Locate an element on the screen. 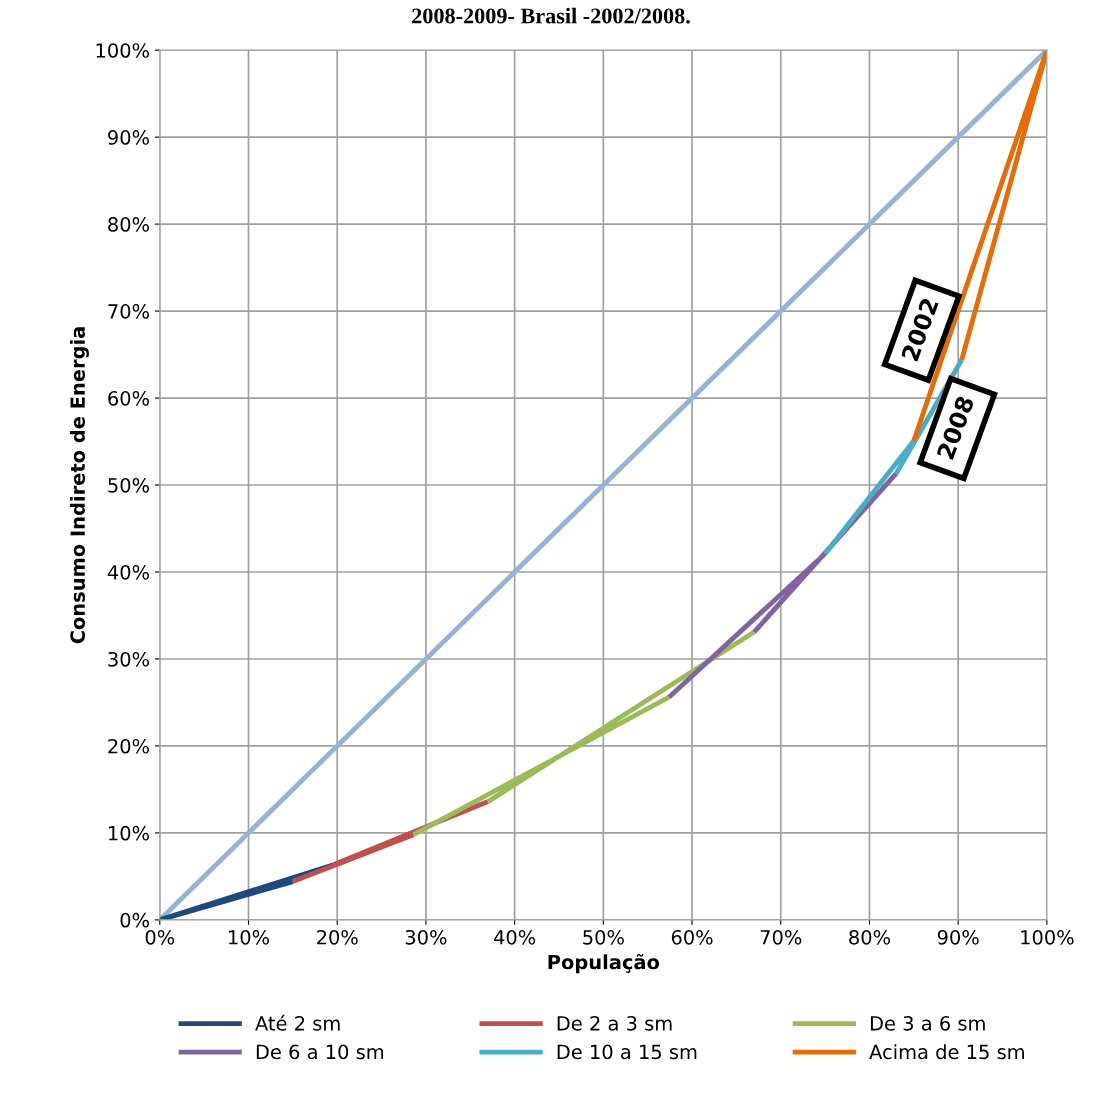 The height and width of the screenshot is (1115, 1102). annotation: 2008 is located at coordinates (955, 427).